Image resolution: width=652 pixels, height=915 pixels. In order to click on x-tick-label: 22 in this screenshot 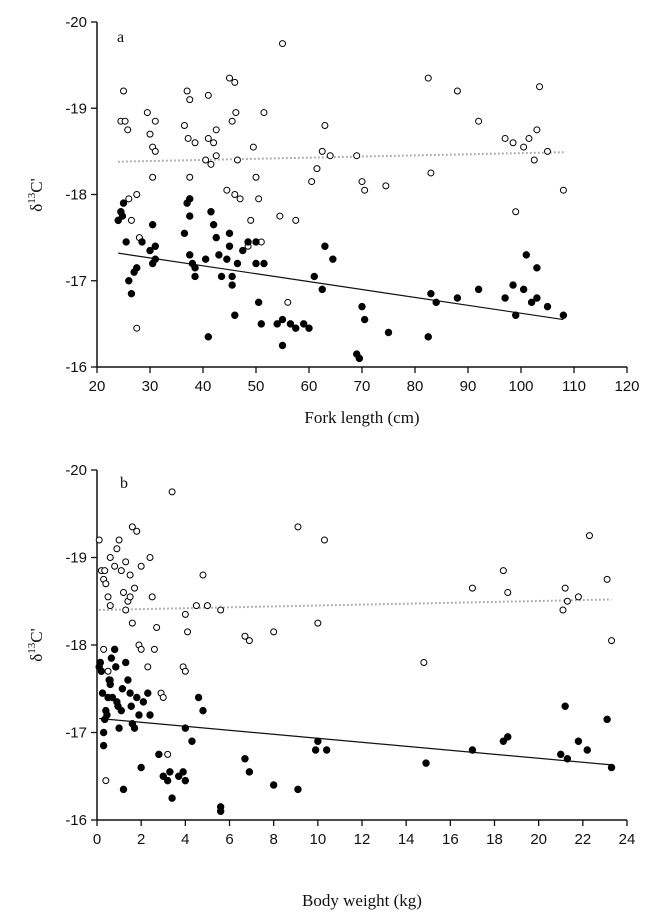, I will do `click(582, 839)`.